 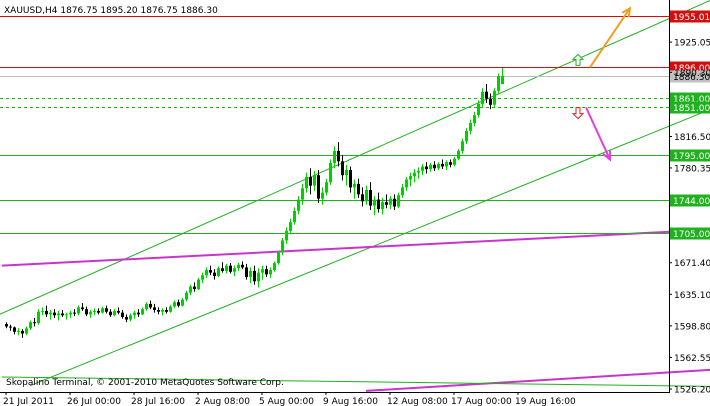 What do you see at coordinates (692, 264) in the screenshot?
I see `price-tick-label: 1671.40` at bounding box center [692, 264].